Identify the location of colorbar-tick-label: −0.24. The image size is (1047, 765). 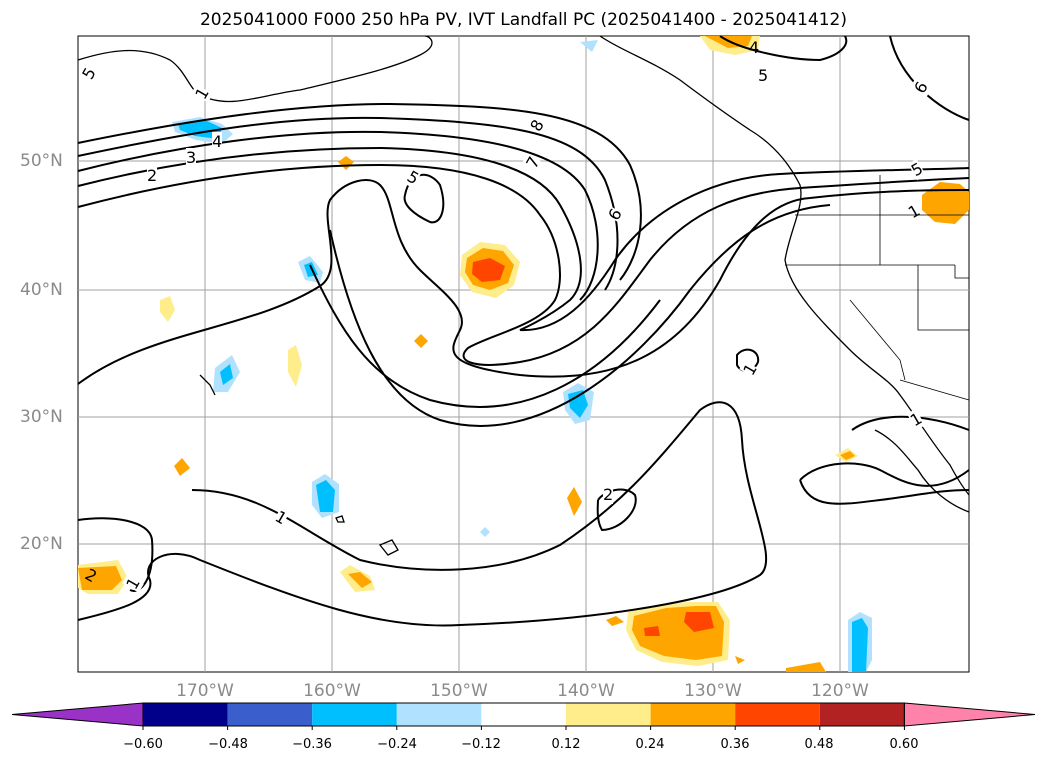
(397, 744).